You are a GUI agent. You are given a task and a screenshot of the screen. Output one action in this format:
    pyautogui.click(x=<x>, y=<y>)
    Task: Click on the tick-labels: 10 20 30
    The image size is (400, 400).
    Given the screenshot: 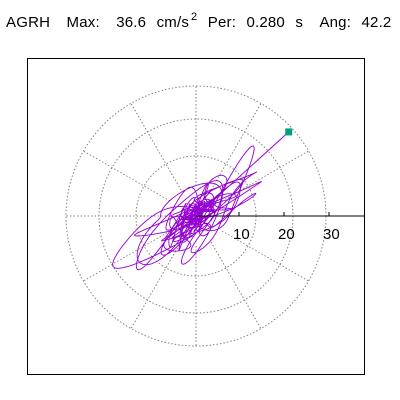 What is the action you would take?
    pyautogui.click(x=286, y=234)
    